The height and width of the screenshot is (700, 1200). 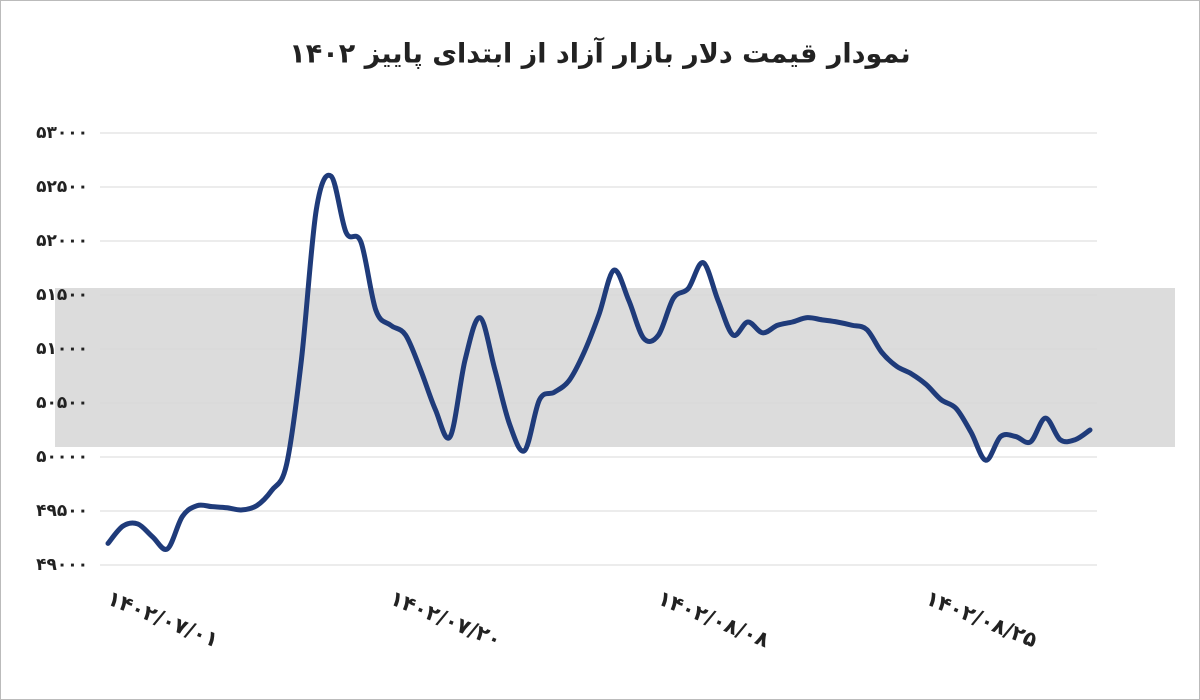 I want to click on y-tick-label: ۵۰۰۰۰, so click(x=62, y=457).